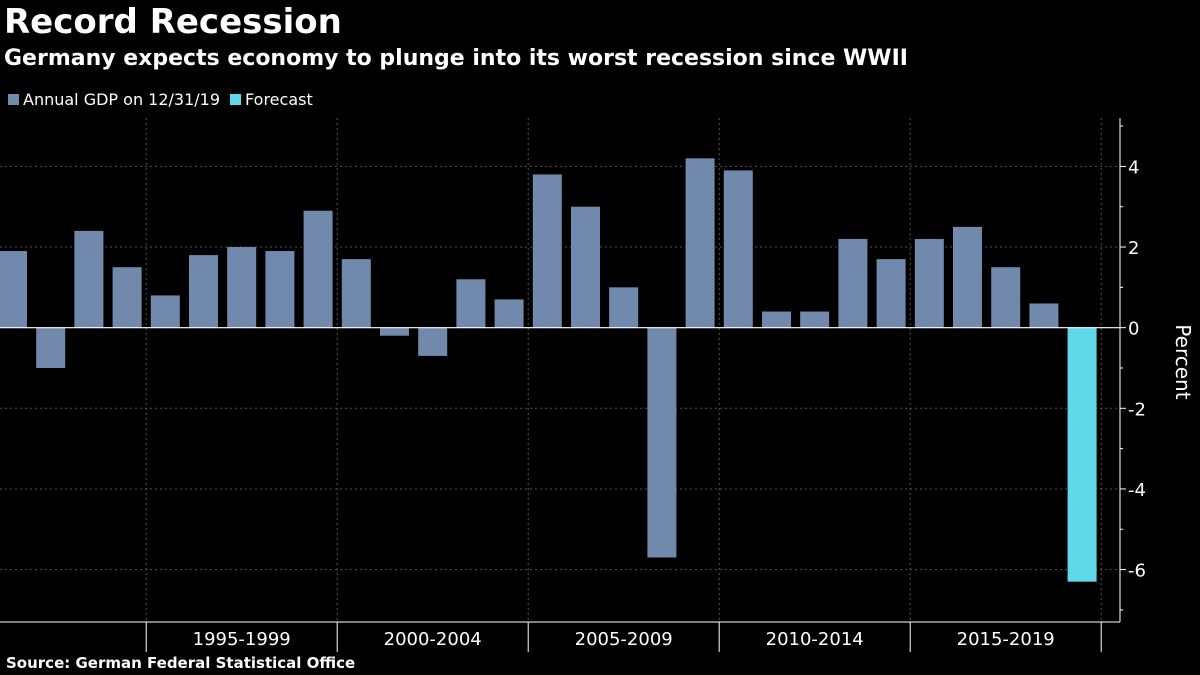 The width and height of the screenshot is (1200, 675). I want to click on bar-gdp-1998, so click(280, 289).